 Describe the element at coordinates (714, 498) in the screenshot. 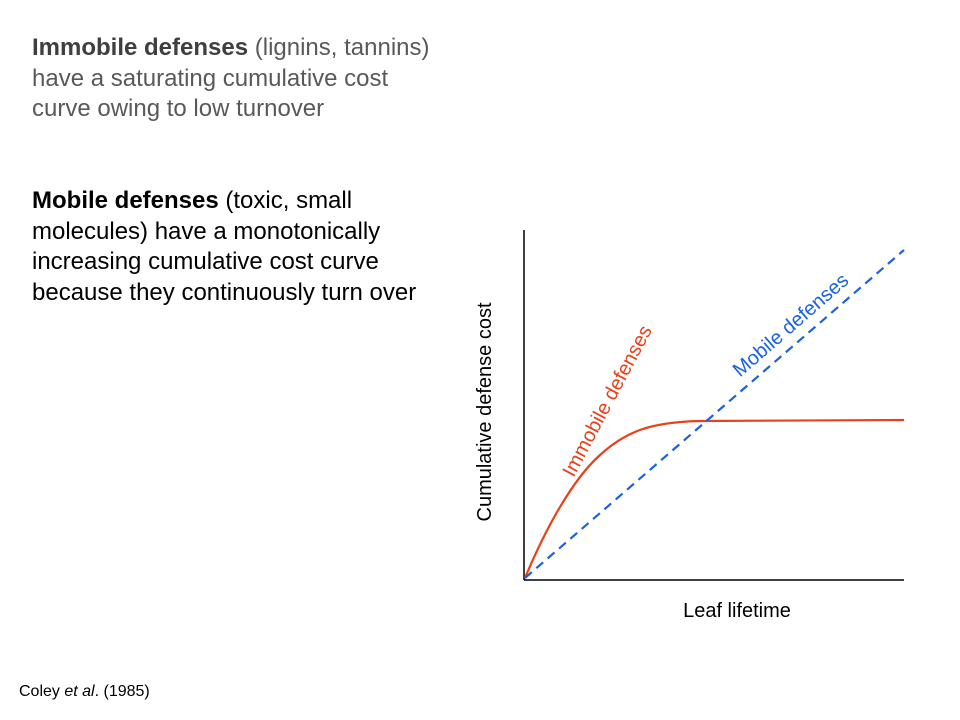

I see `immobile-defenses-curve` at that location.